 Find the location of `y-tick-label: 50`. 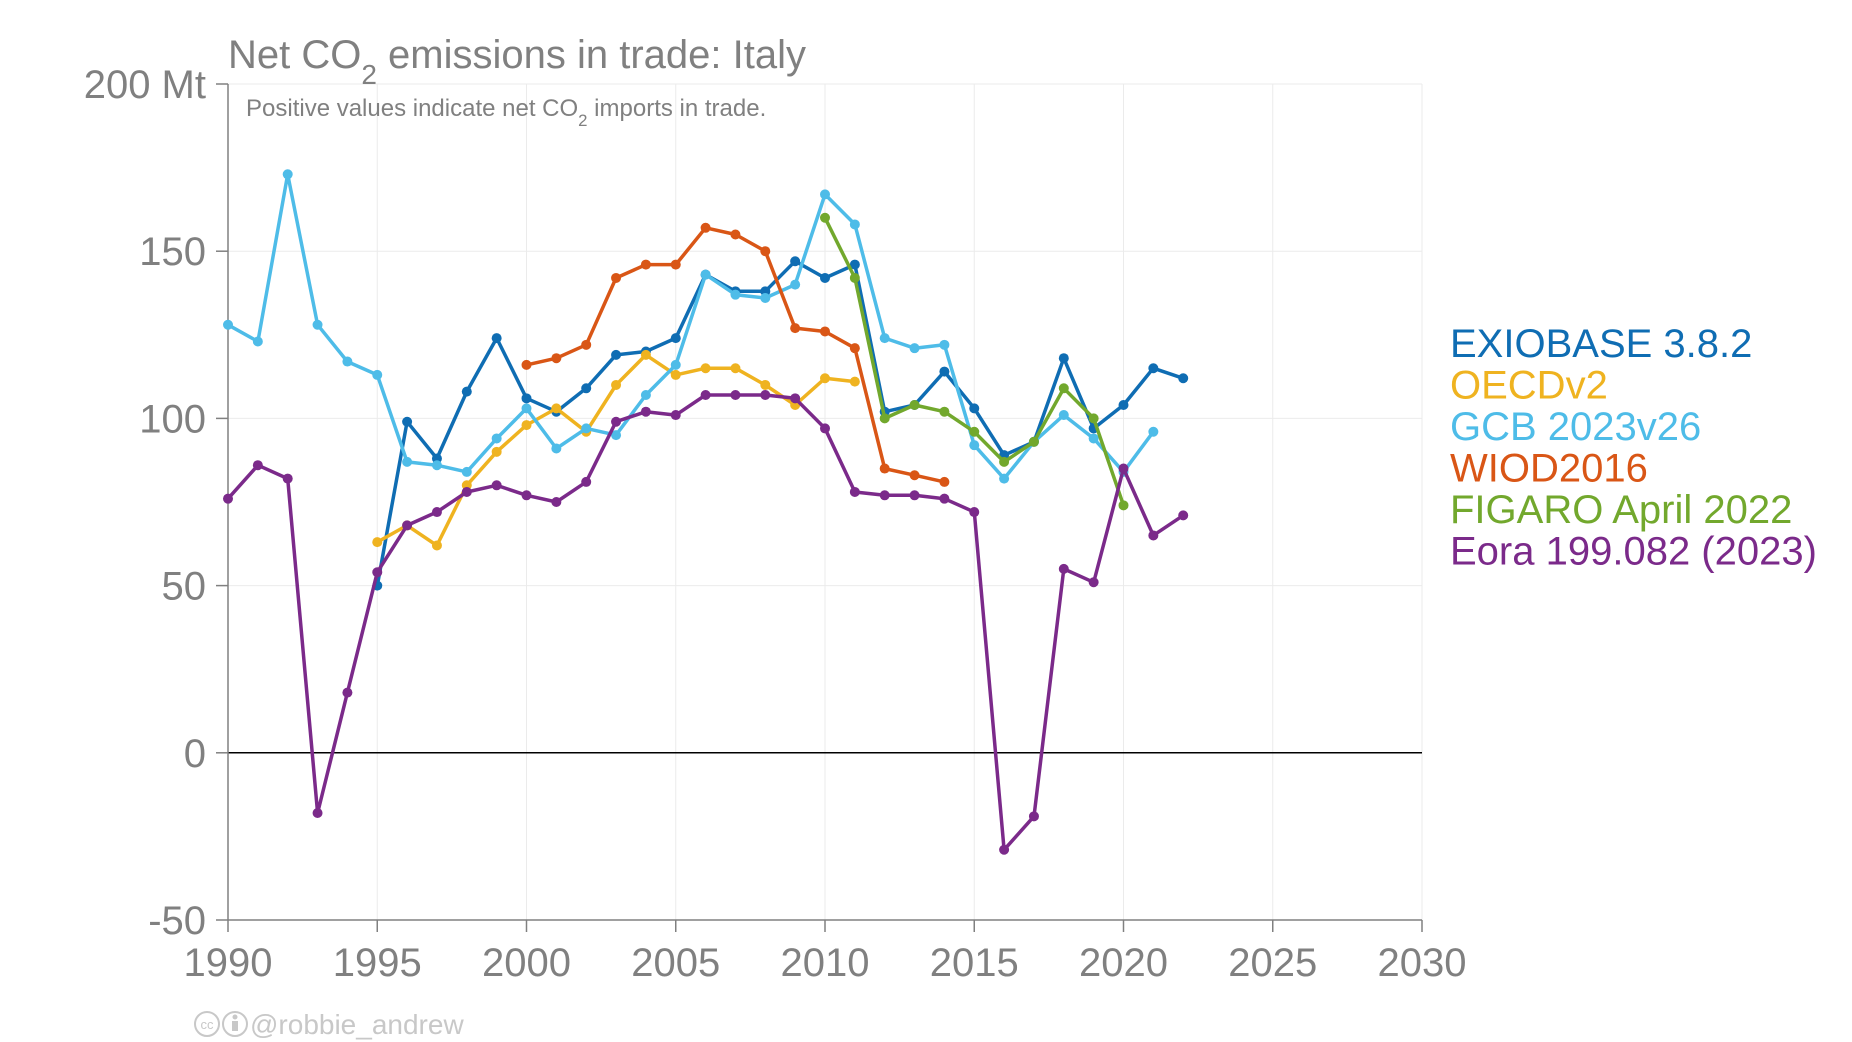

y-tick-label: 50 is located at coordinates (184, 587).